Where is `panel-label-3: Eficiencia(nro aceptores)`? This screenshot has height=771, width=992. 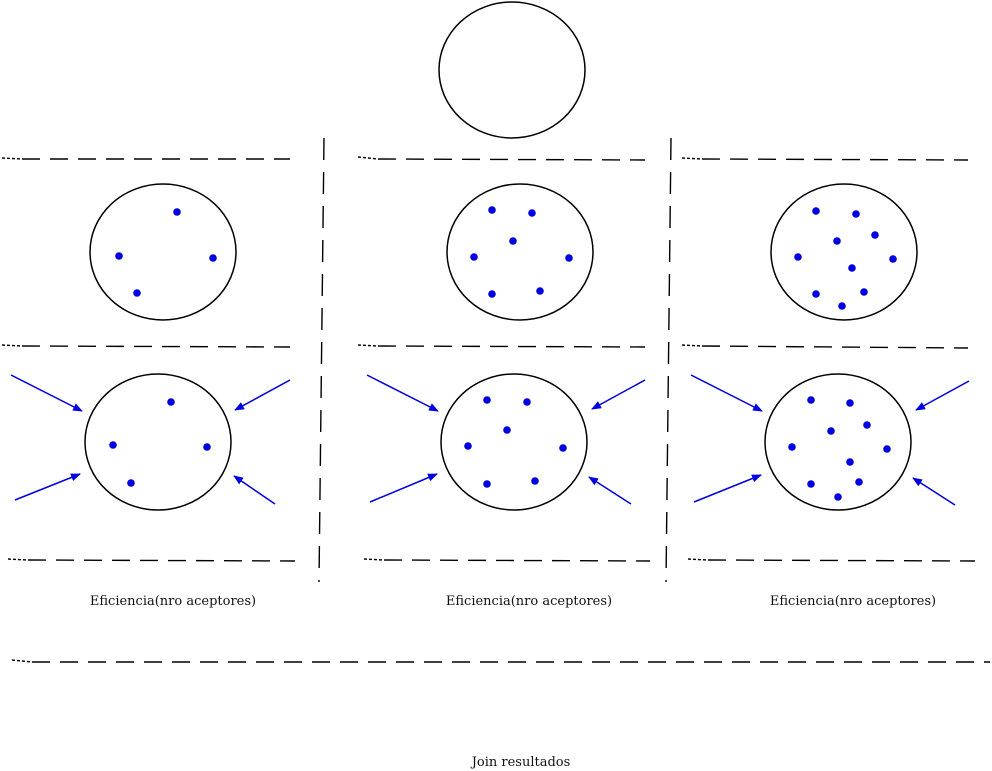
panel-label-3: Eficiencia(nro aceptores) is located at coordinates (853, 601).